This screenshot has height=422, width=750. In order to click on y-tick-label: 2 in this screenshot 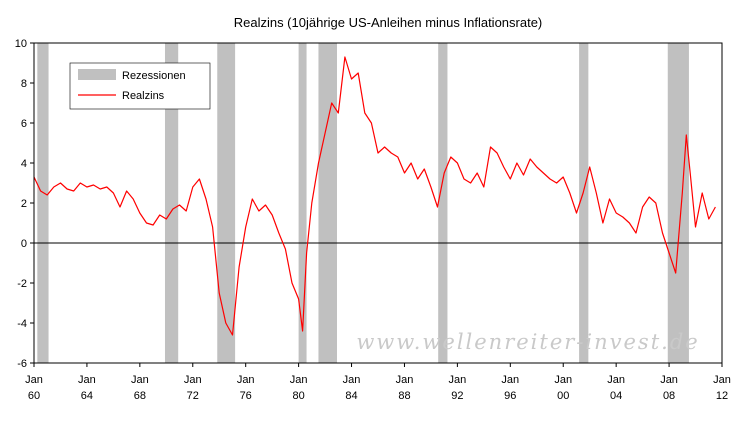, I will do `click(24, 204)`.